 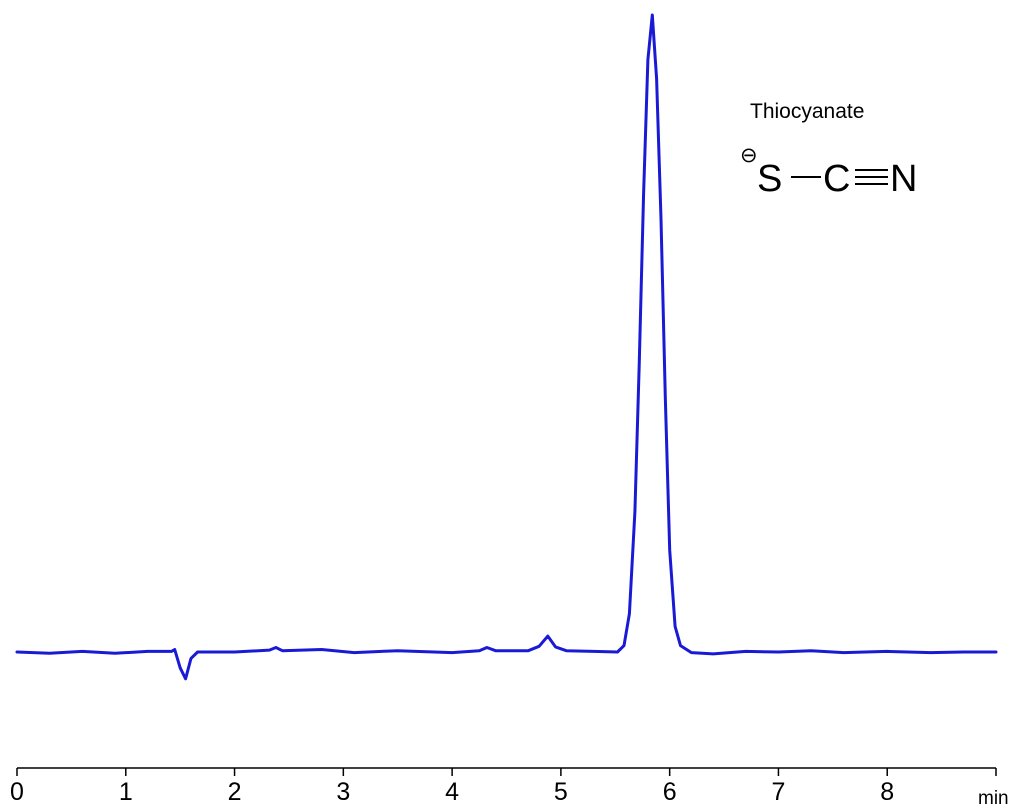 I want to click on x-tick-label: 1, so click(x=126, y=792).